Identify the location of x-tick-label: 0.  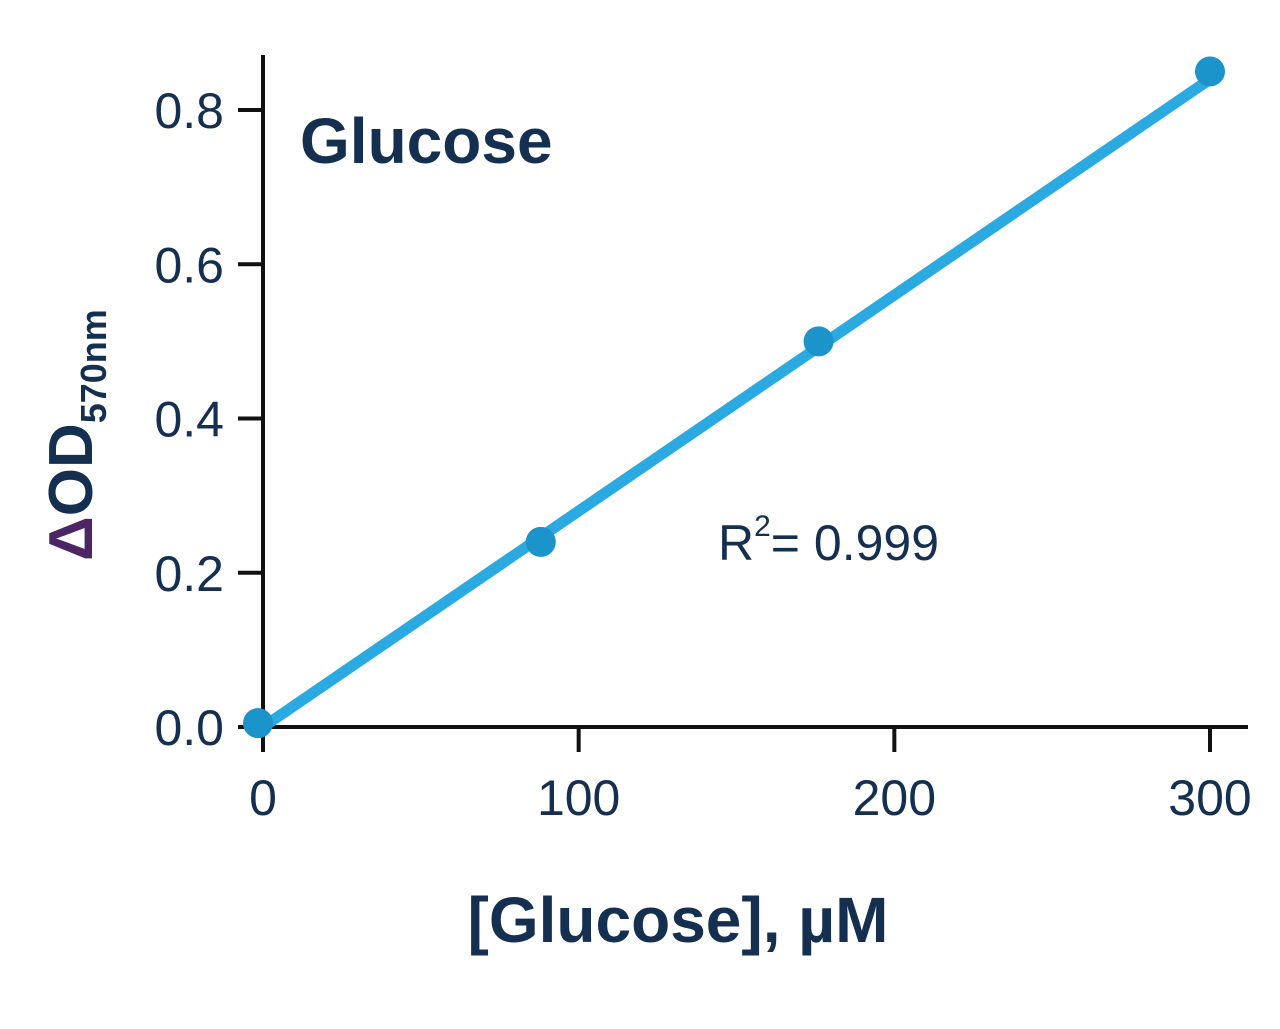
(263, 798).